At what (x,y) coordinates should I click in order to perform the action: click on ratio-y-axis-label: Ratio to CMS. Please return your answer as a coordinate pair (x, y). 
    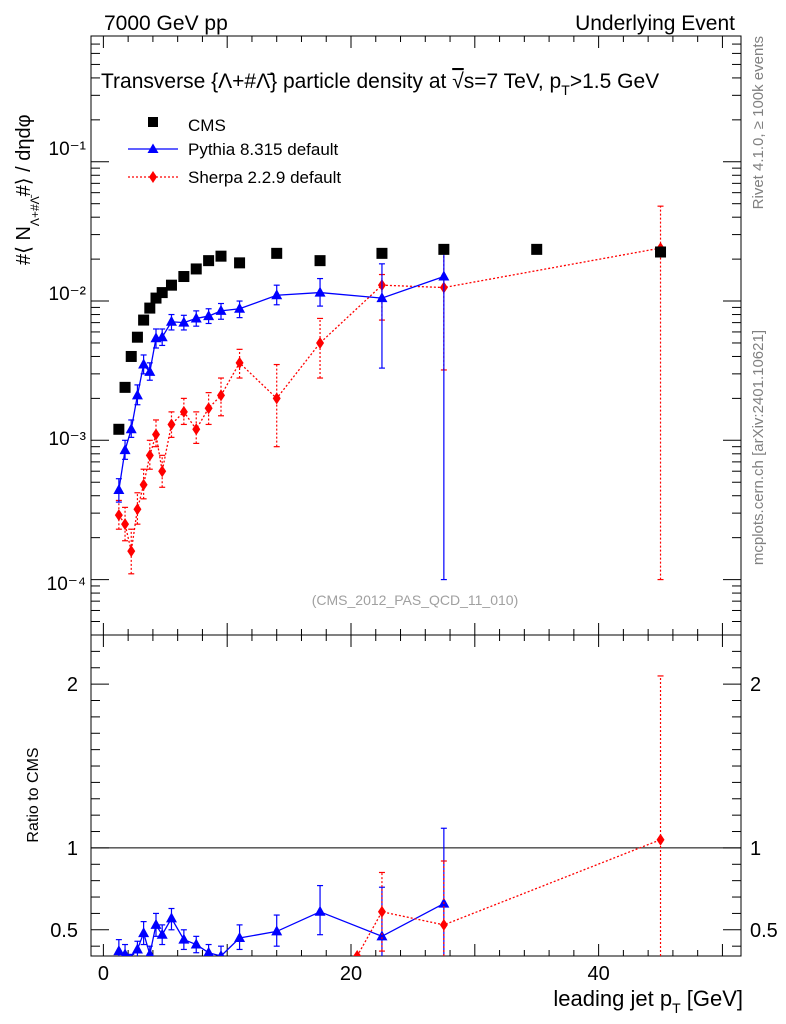
    Looking at the image, I should click on (33, 794).